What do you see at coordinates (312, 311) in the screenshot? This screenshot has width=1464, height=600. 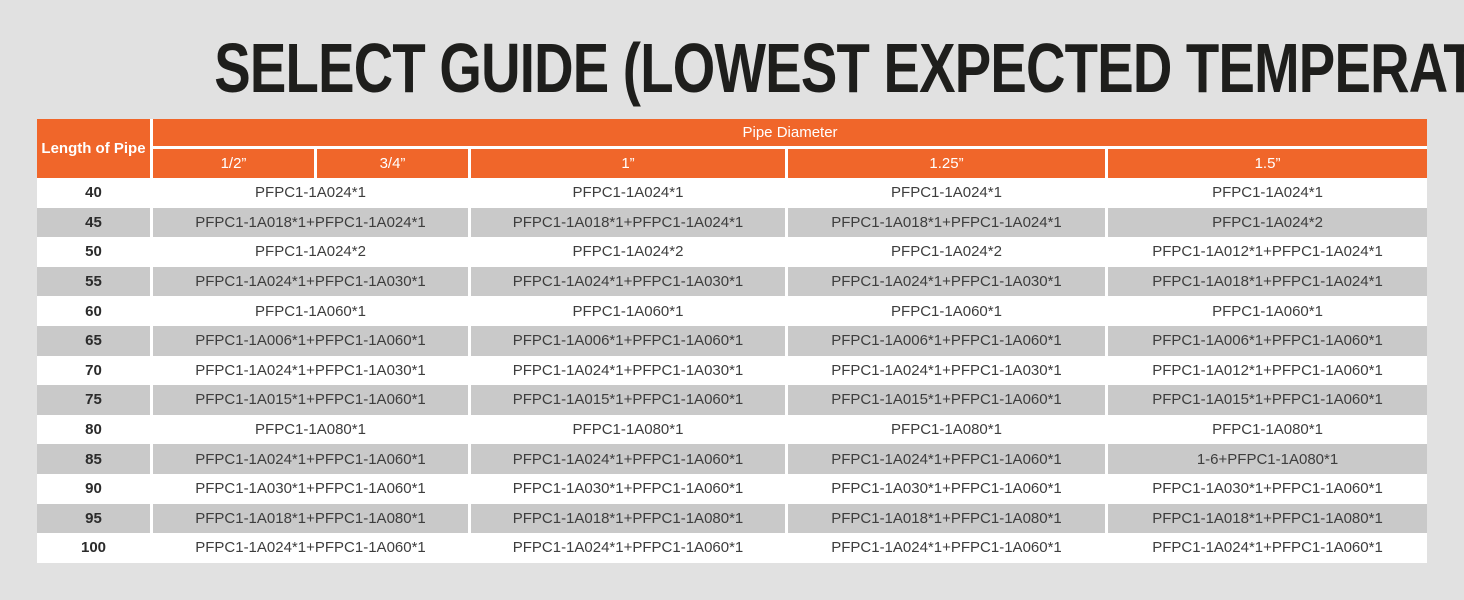 I see `cell-half-and-three-quarter-inch: PFPC1-1A060*1` at bounding box center [312, 311].